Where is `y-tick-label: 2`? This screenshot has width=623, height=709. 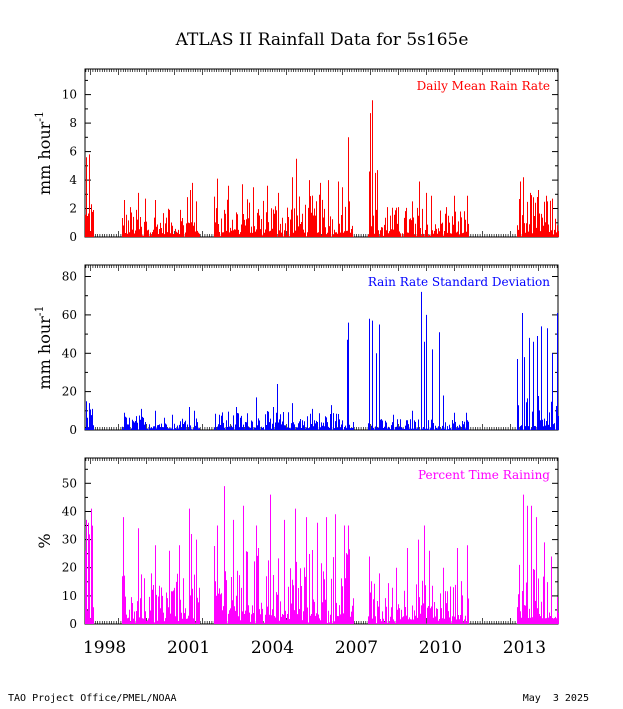 y-tick-label: 2 is located at coordinates (73, 209).